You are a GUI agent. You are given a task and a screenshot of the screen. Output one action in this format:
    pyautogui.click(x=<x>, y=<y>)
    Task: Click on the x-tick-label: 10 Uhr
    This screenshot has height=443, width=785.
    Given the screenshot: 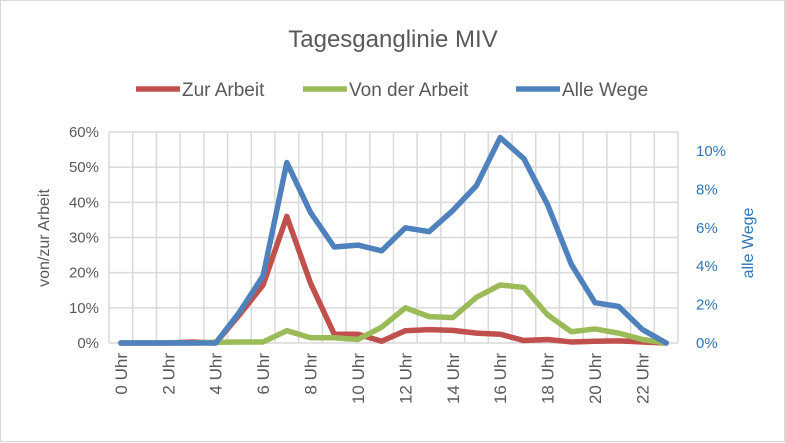 What is the action you would take?
    pyautogui.click(x=358, y=378)
    